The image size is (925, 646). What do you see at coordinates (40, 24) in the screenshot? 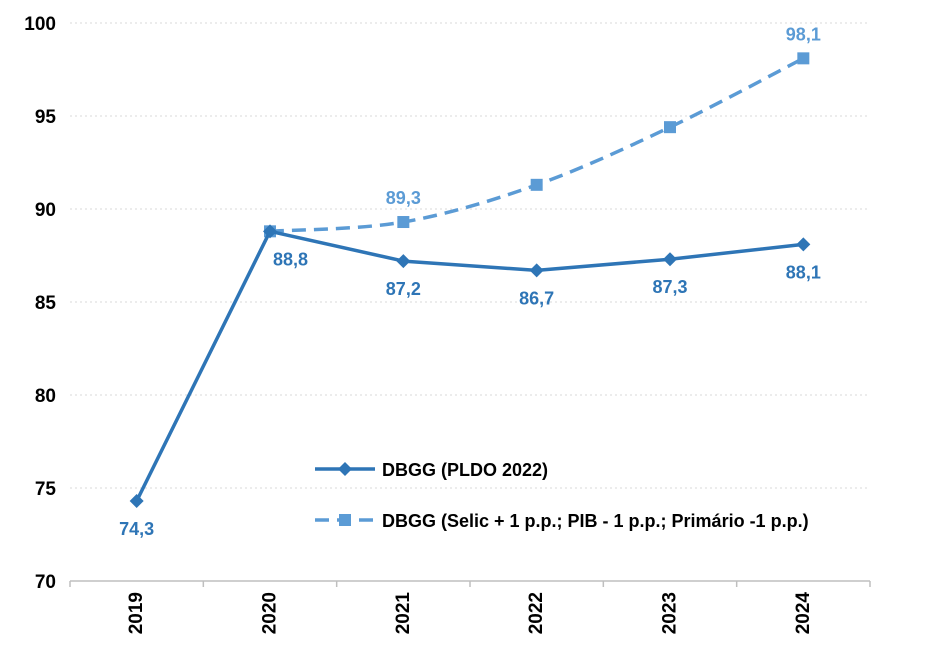
I see `y-tick-label: 100` at bounding box center [40, 24].